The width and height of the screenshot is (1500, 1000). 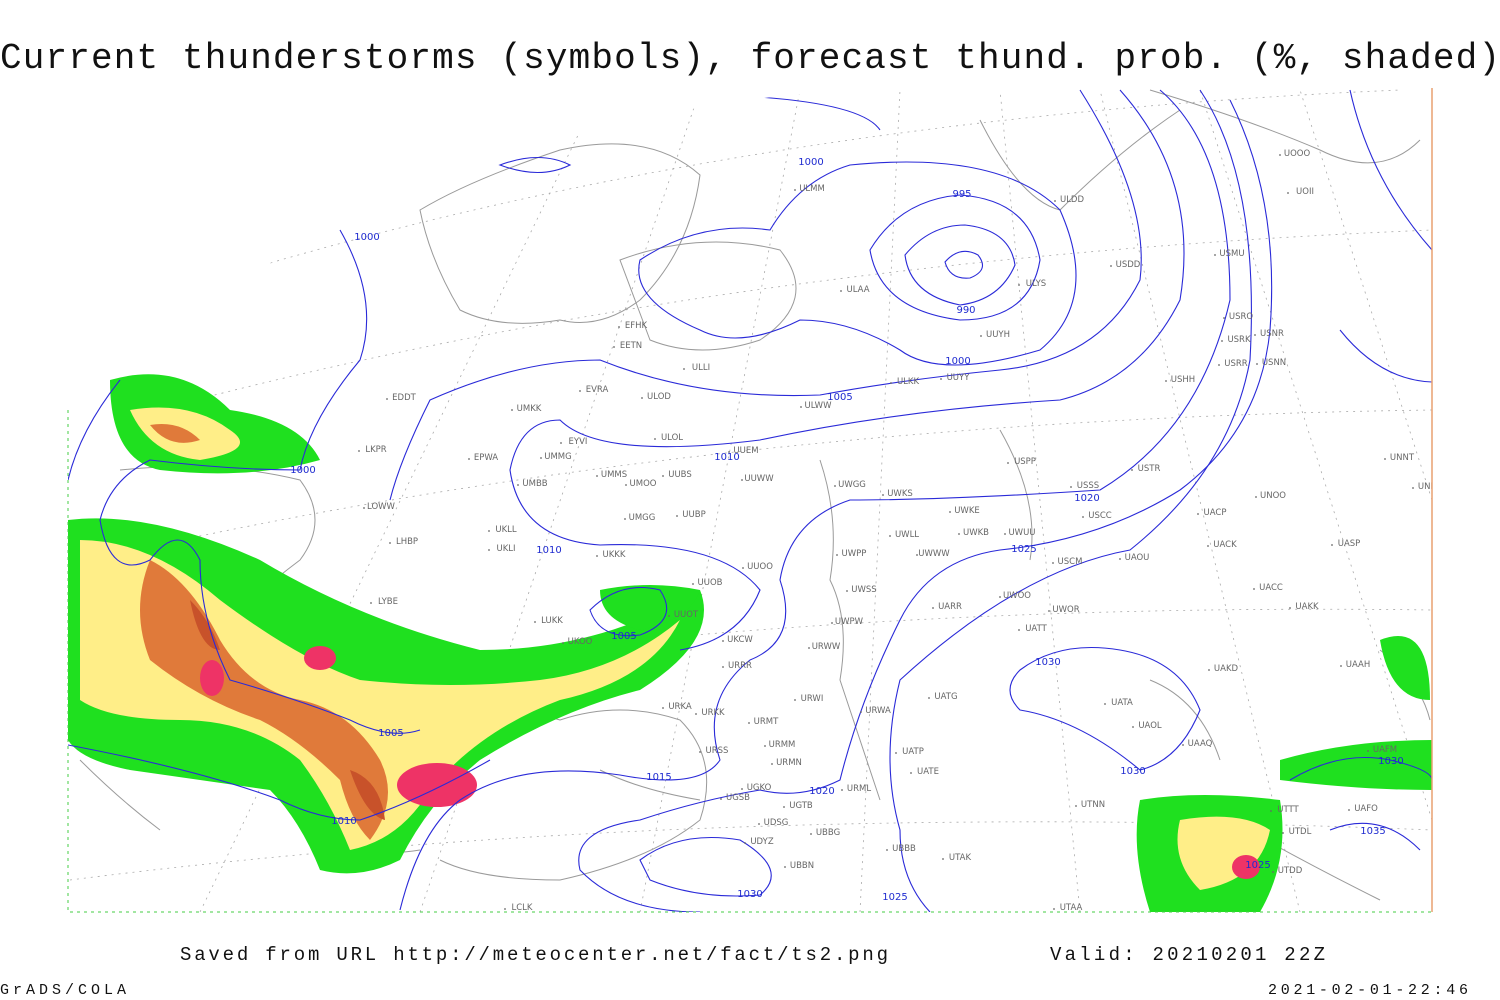 I want to click on station-code: URWI, so click(x=812, y=699).